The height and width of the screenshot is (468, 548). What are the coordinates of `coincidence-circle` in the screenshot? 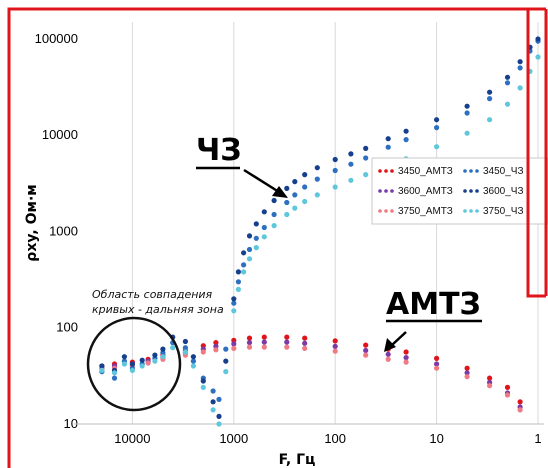 It's located at (134, 364).